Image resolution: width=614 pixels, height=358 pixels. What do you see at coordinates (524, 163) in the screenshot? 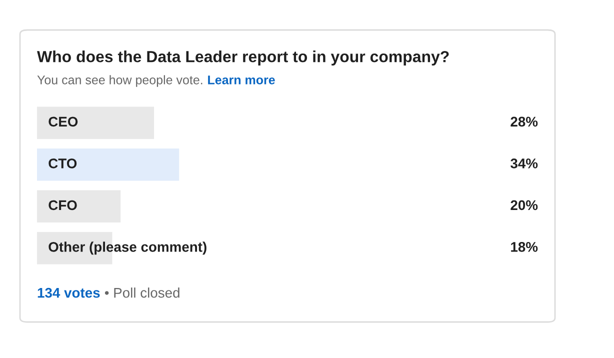
I see `data-label: 34%` at bounding box center [524, 163].